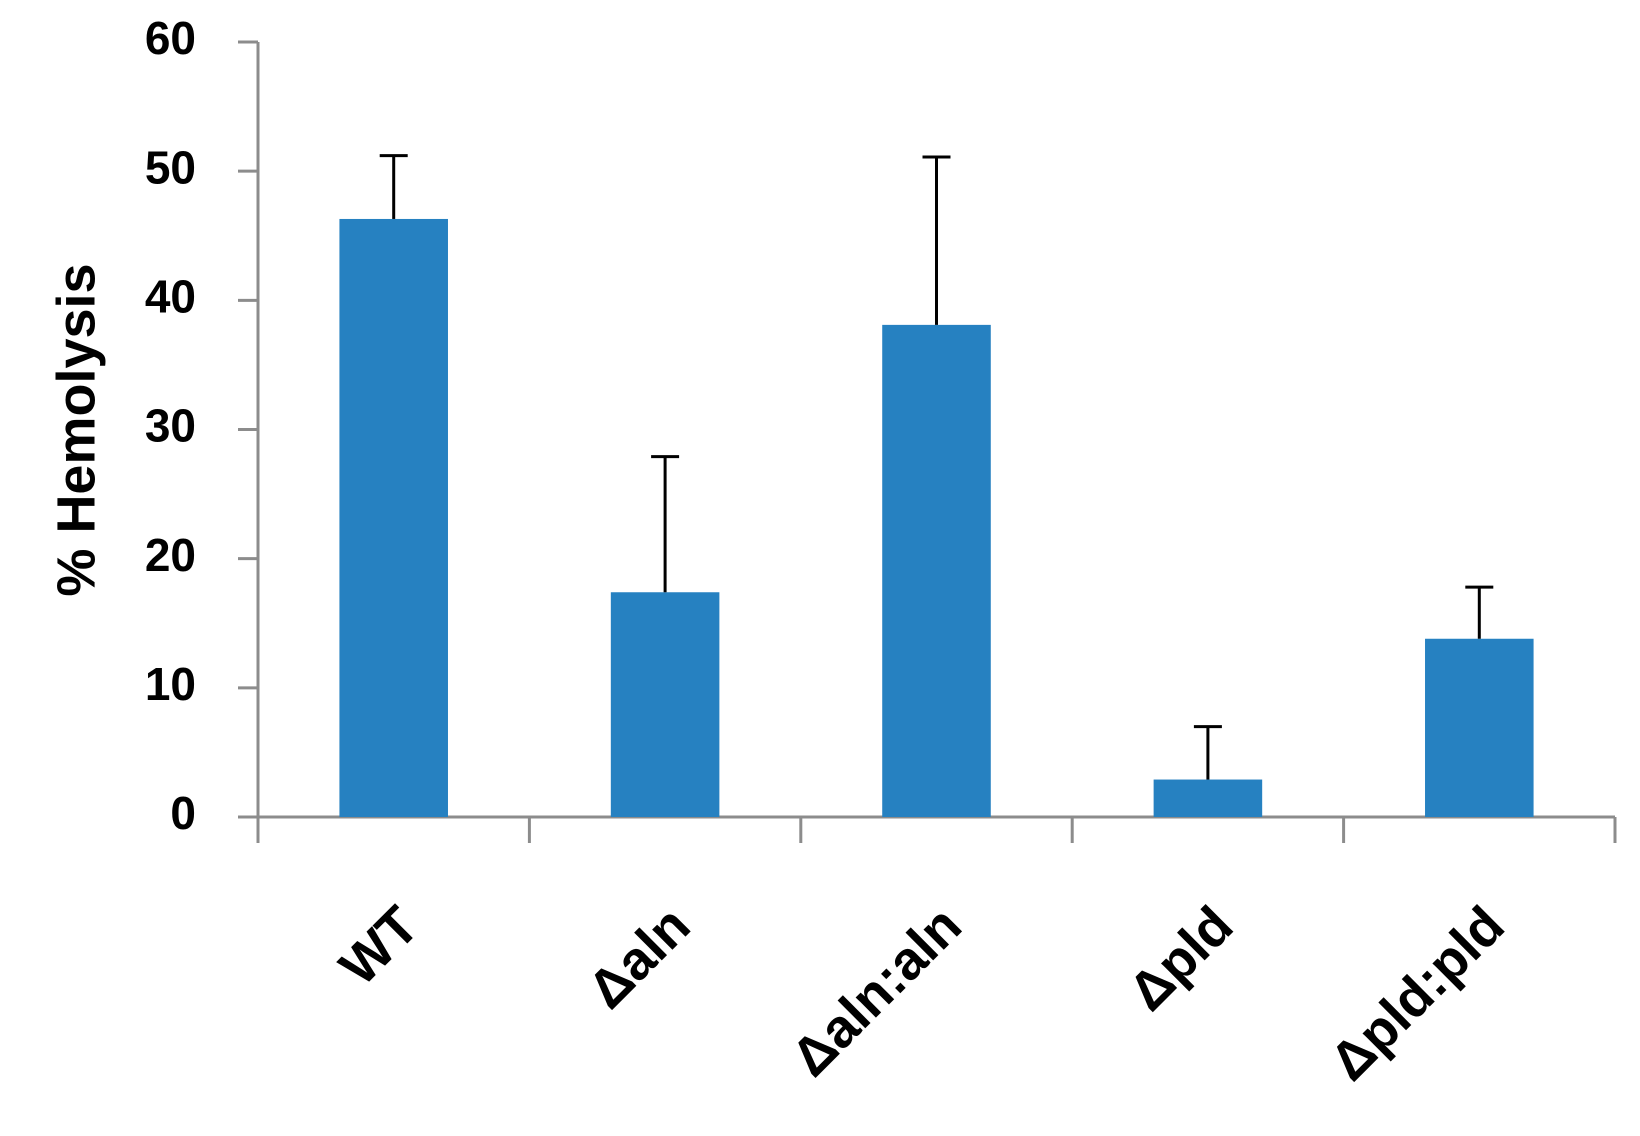 The image size is (1640, 1136). I want to click on x-tick-label: Δaln:aln, so click(876, 991).